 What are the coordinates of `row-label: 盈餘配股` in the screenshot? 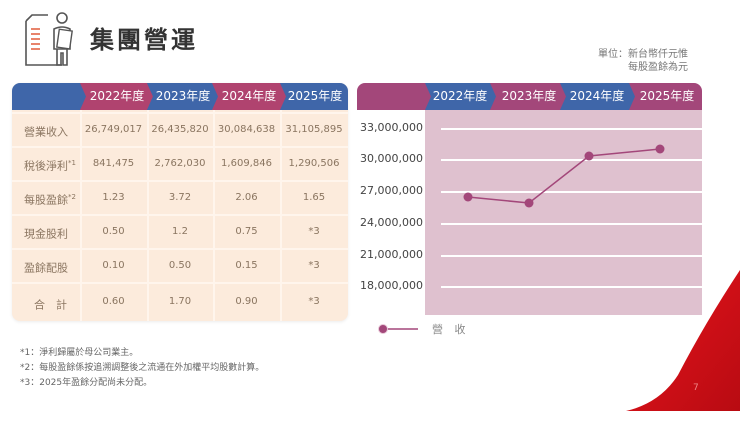 It's located at (46, 268).